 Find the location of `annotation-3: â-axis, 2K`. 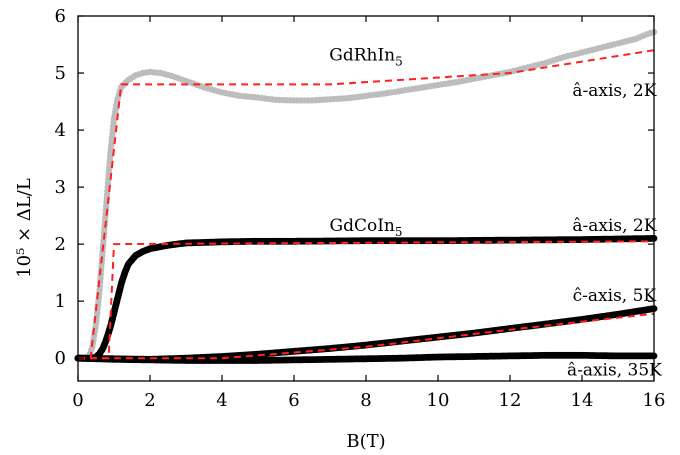

annotation-3: â-axis, 2K is located at coordinates (614, 226).